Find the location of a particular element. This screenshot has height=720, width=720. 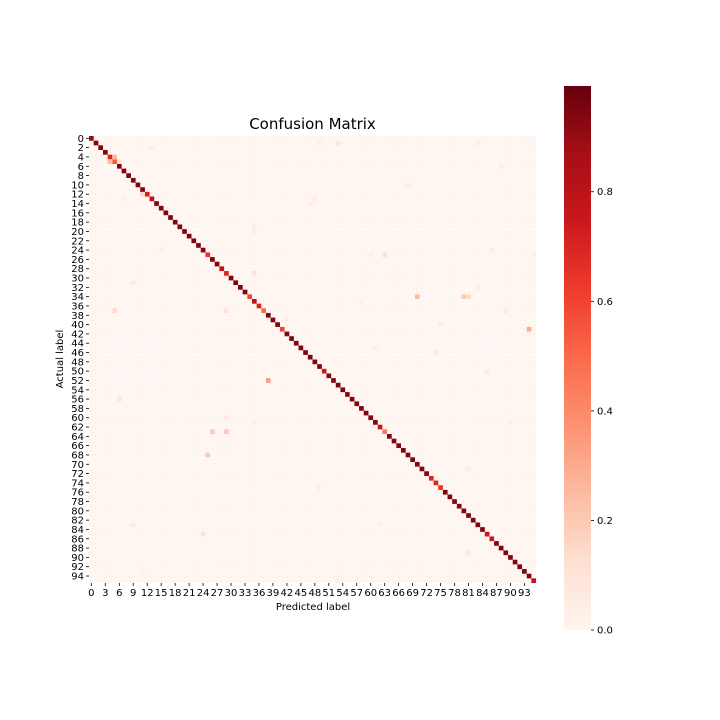

y-tick-label: 22 is located at coordinates (77, 241).